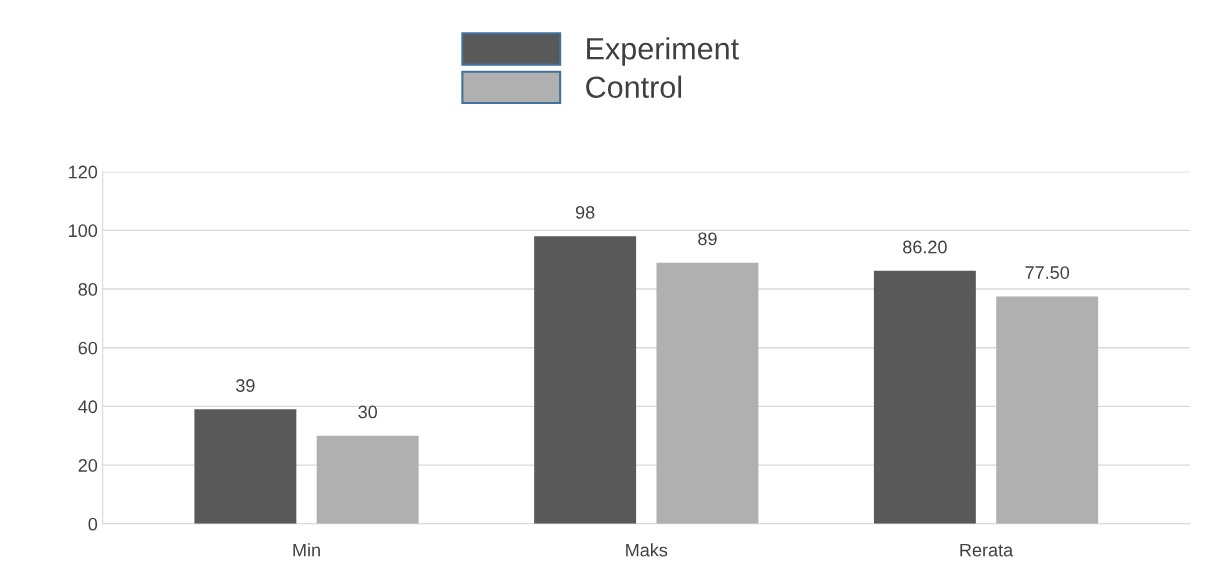 This screenshot has height=582, width=1208. Describe the element at coordinates (306, 550) in the screenshot. I see `x-tick-label: Min` at that location.